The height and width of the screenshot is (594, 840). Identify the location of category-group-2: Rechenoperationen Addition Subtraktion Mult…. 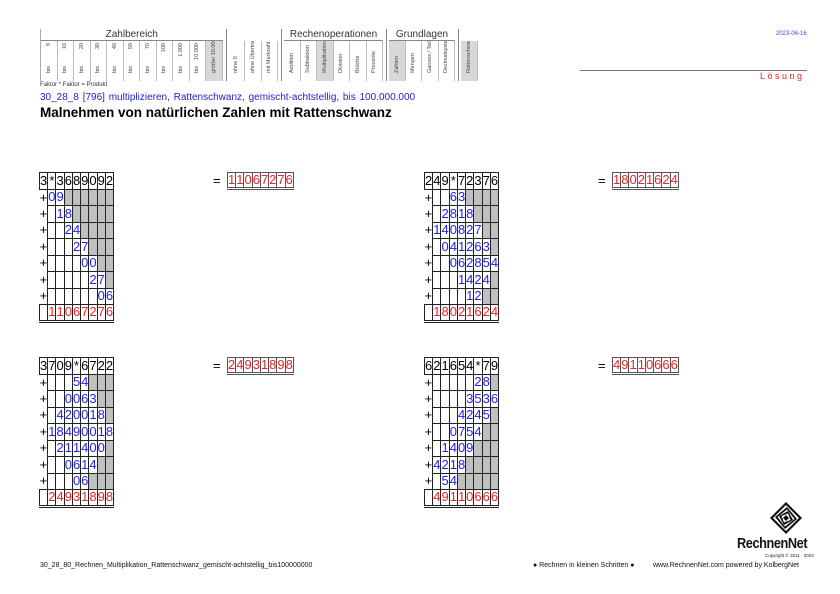
(333, 55).